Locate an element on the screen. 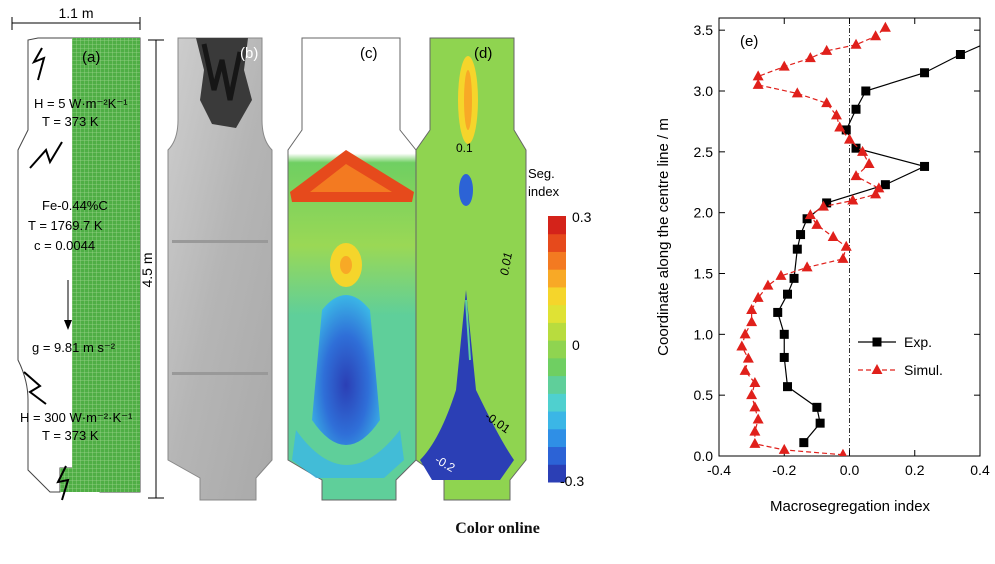 The width and height of the screenshot is (995, 564). colorbar-title-1: Seg. is located at coordinates (541, 173).